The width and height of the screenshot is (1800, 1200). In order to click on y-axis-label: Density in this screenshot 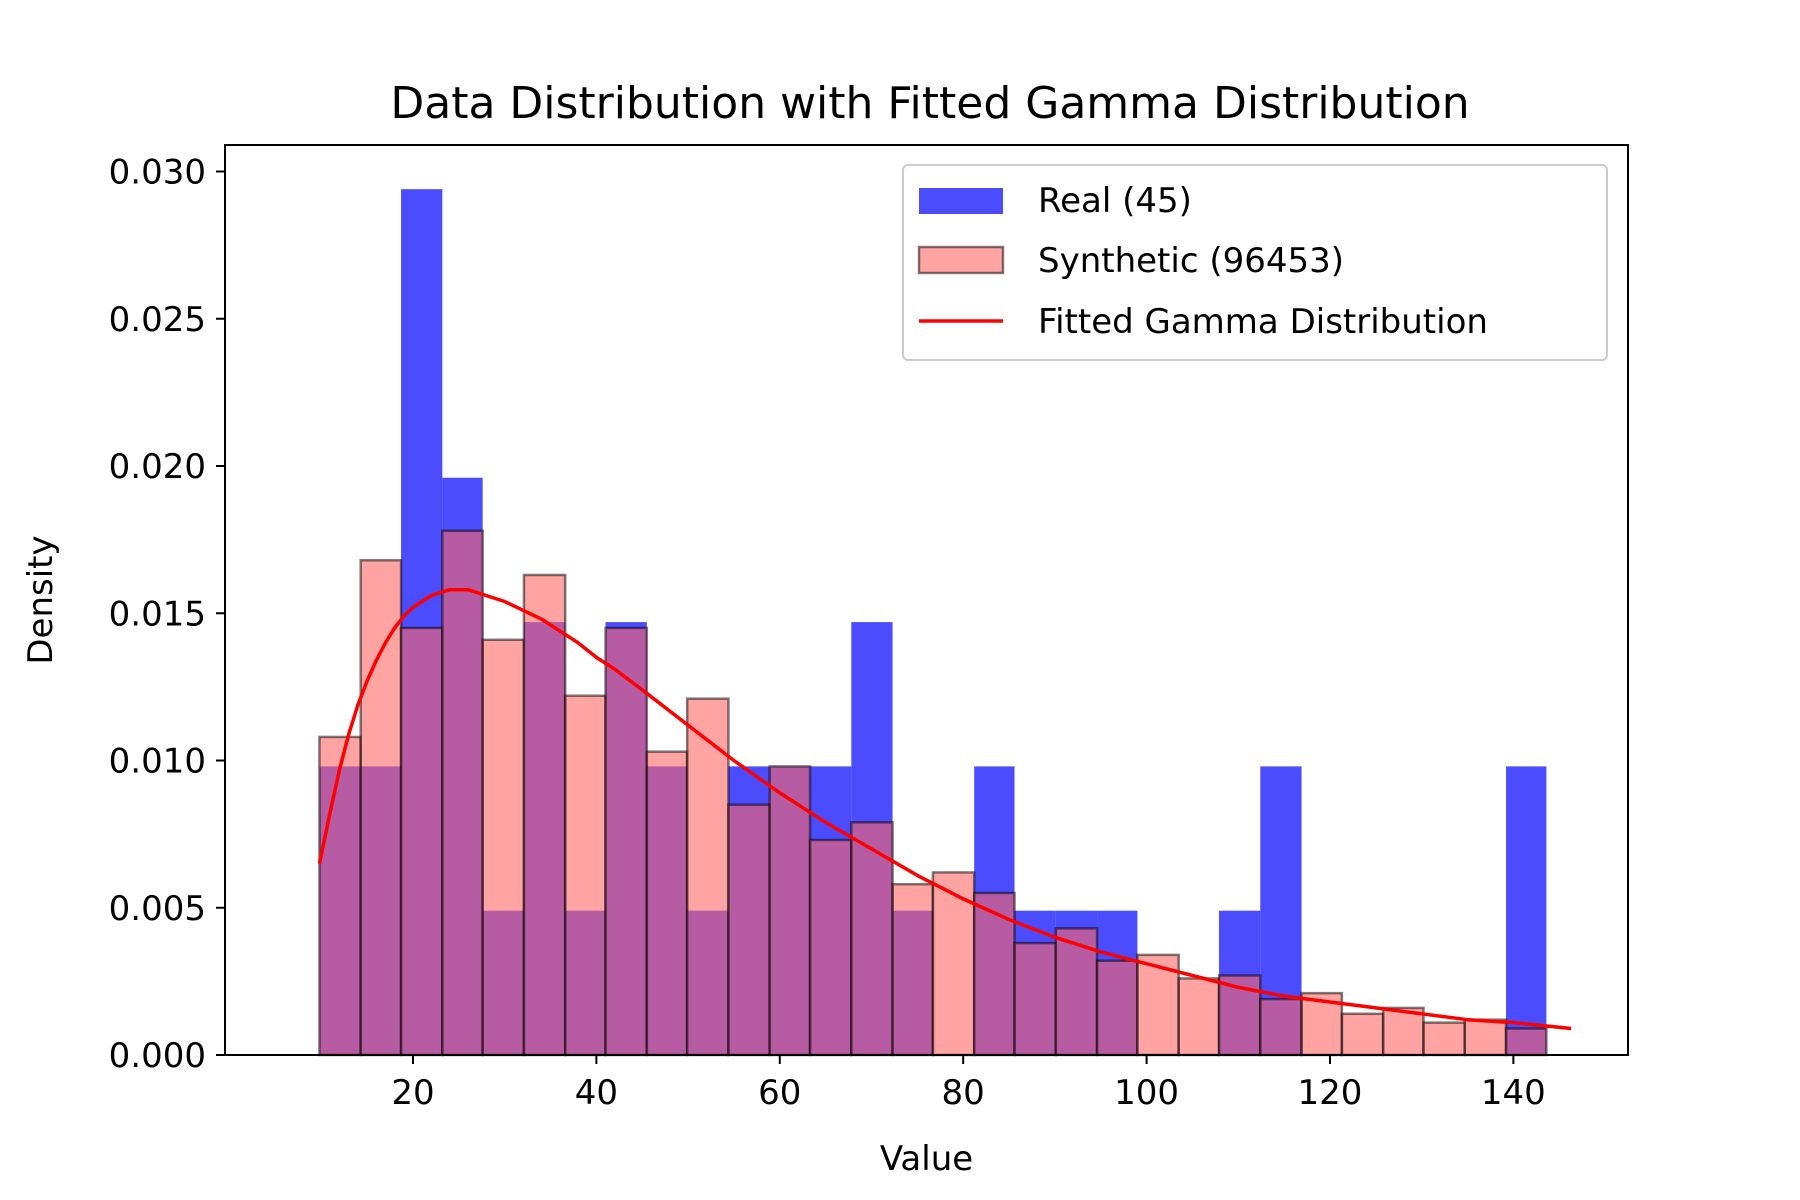, I will do `click(41, 599)`.